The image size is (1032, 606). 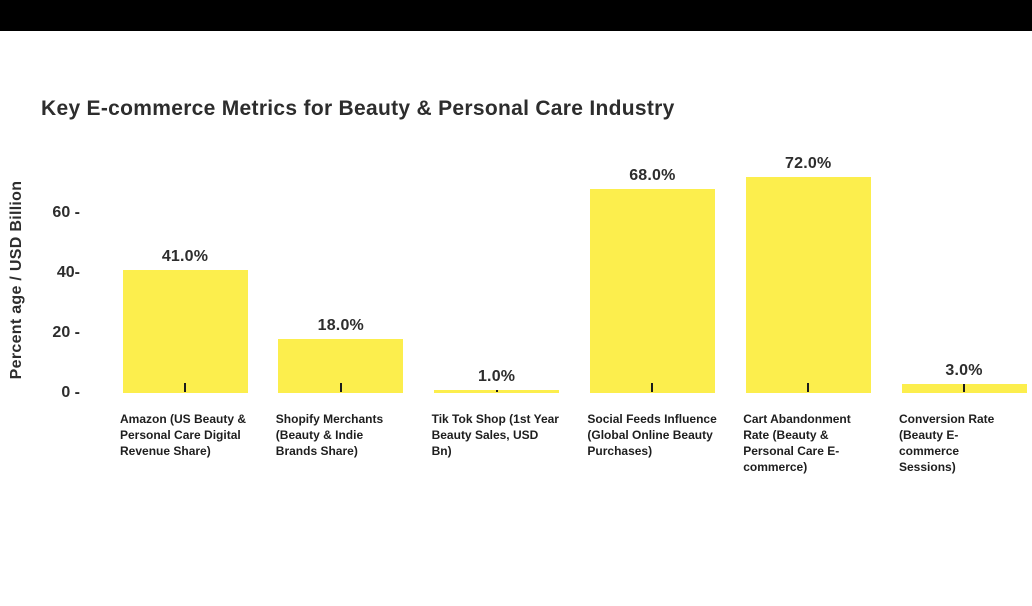 What do you see at coordinates (808, 163) in the screenshot?
I see `bar-value-label: 72.0%` at bounding box center [808, 163].